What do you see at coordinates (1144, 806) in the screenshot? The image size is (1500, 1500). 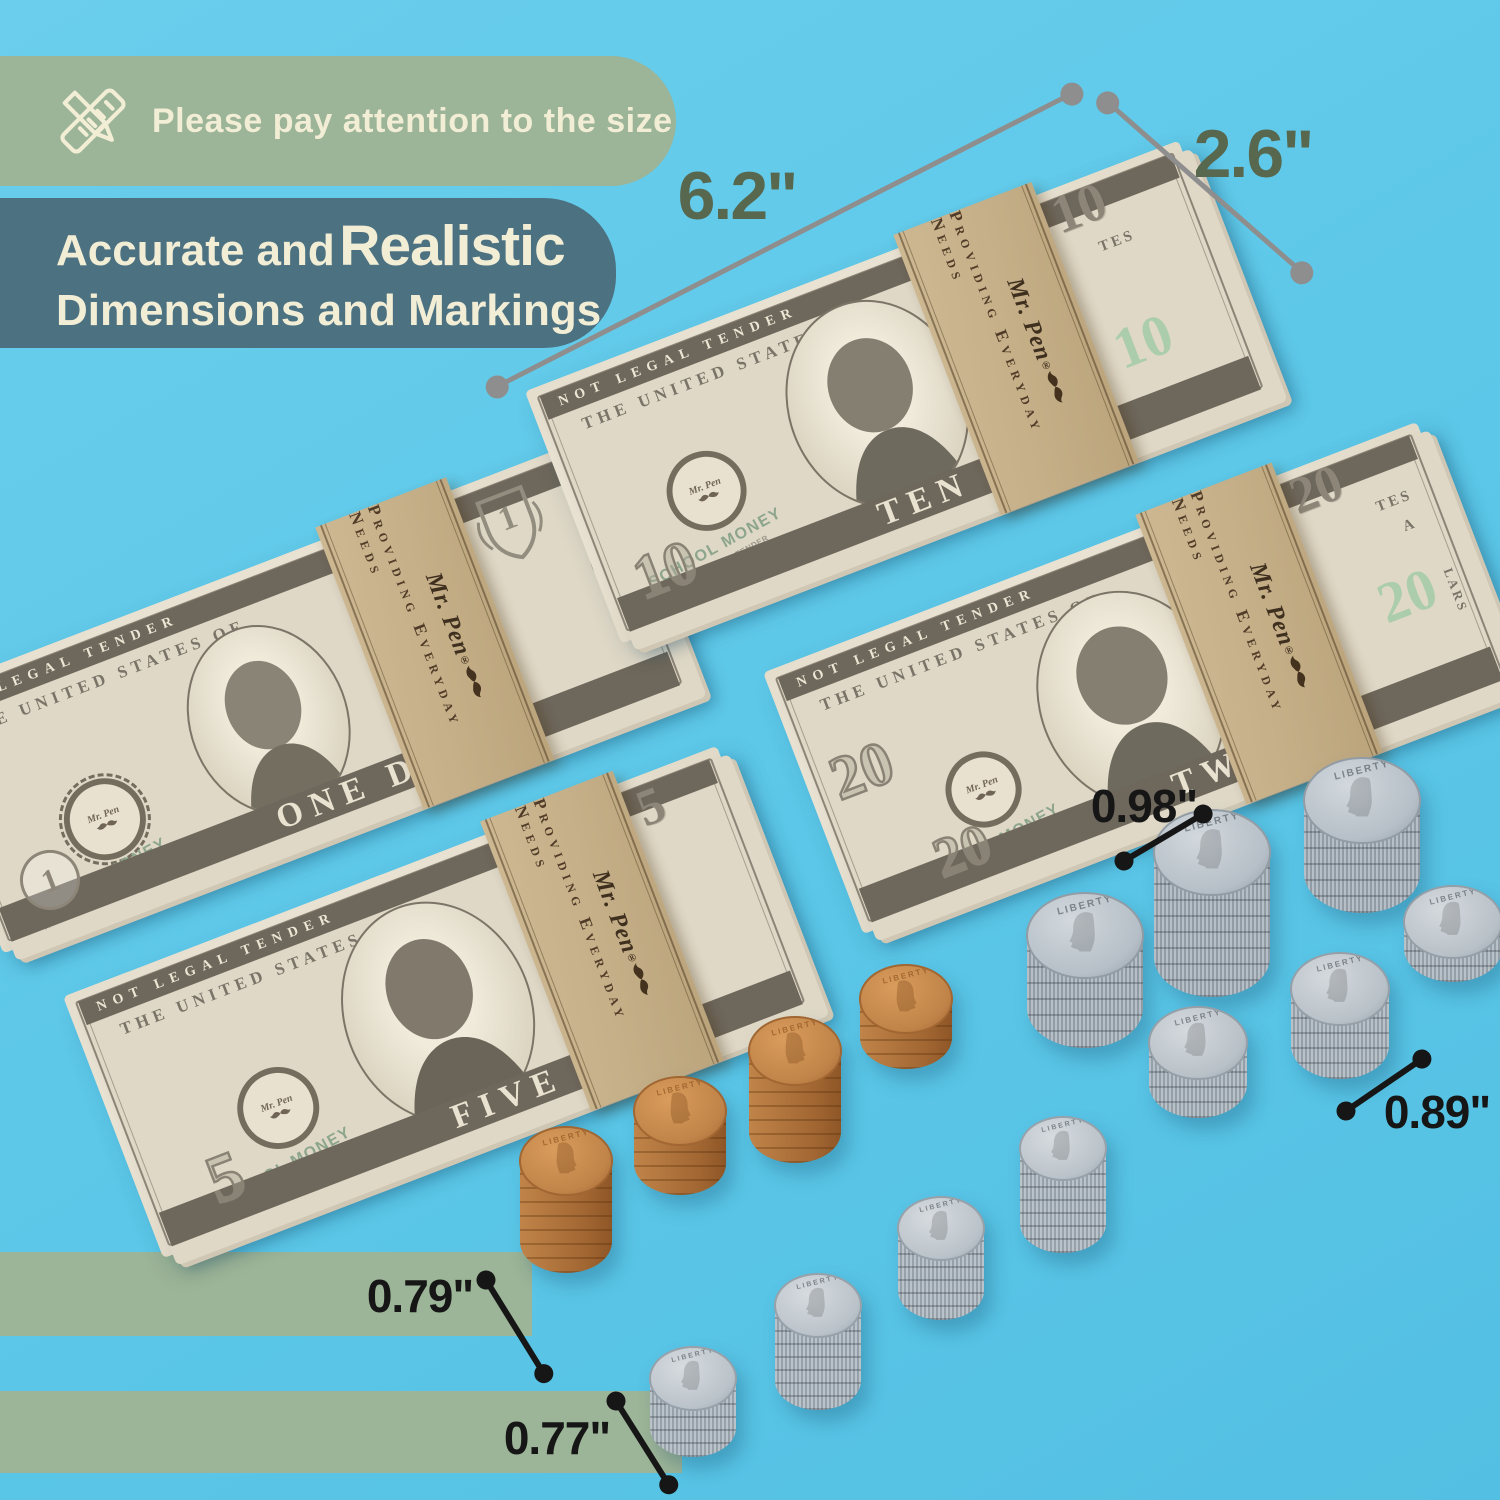 I see `quarter-dimension-label: 0.98"` at bounding box center [1144, 806].